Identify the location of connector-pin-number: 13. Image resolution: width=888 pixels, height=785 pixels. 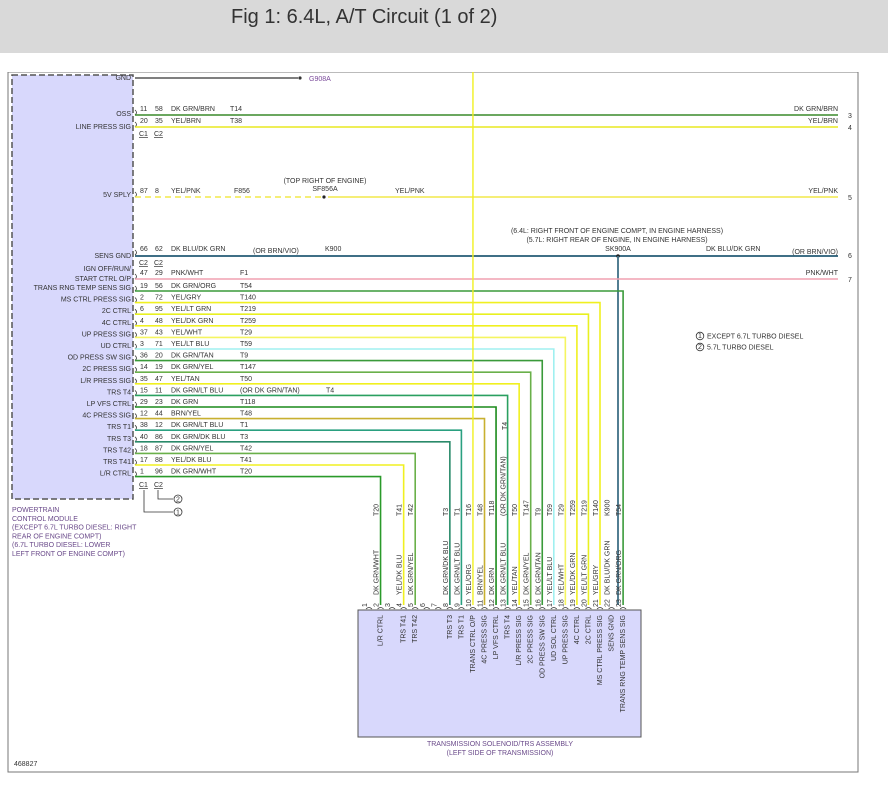
(504, 603).